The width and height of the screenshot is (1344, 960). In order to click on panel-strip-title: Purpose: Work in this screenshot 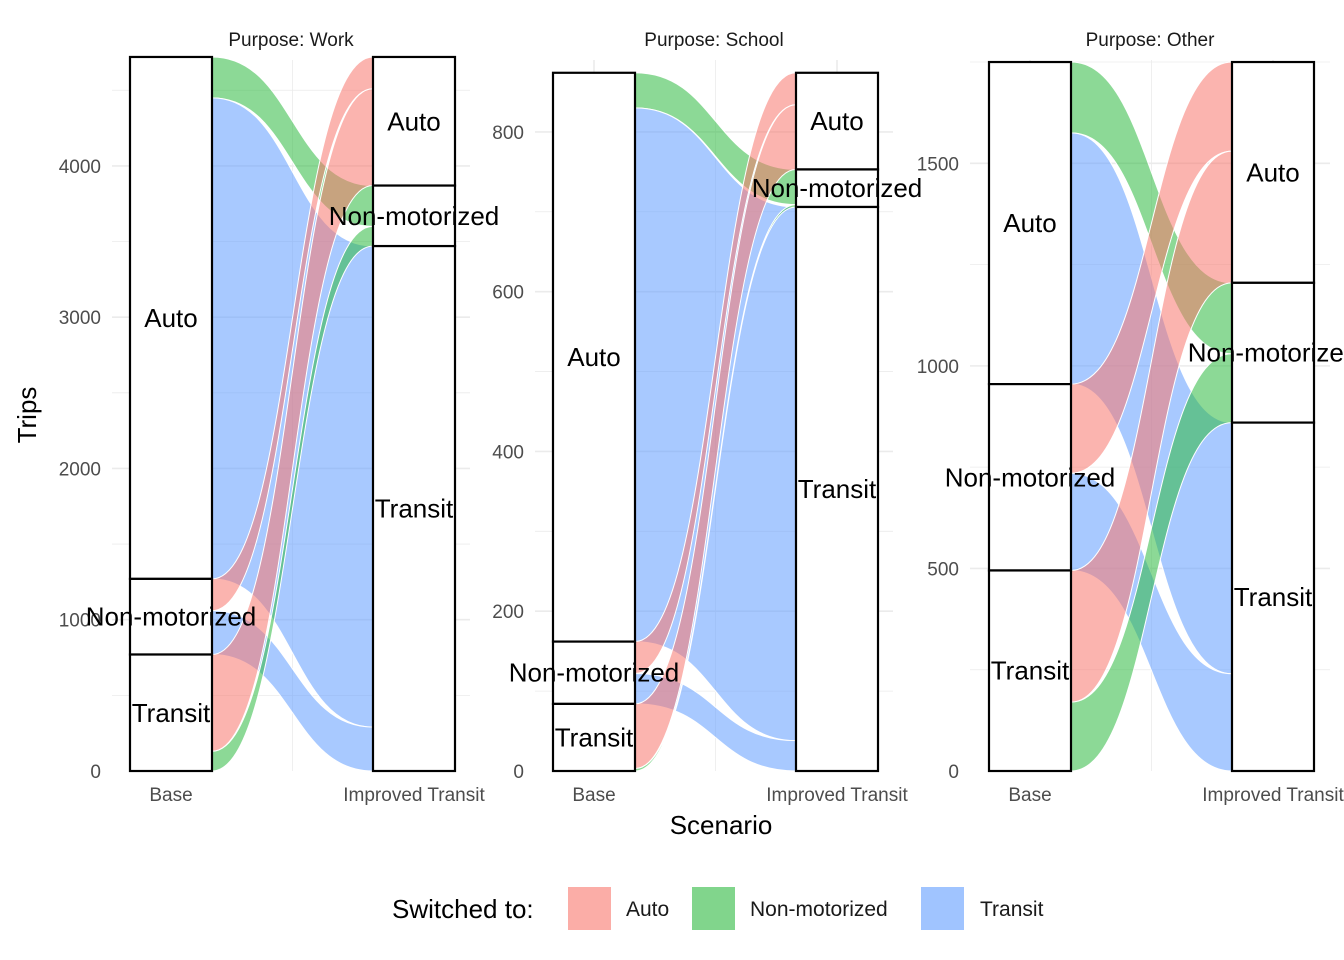, I will do `click(291, 40)`.